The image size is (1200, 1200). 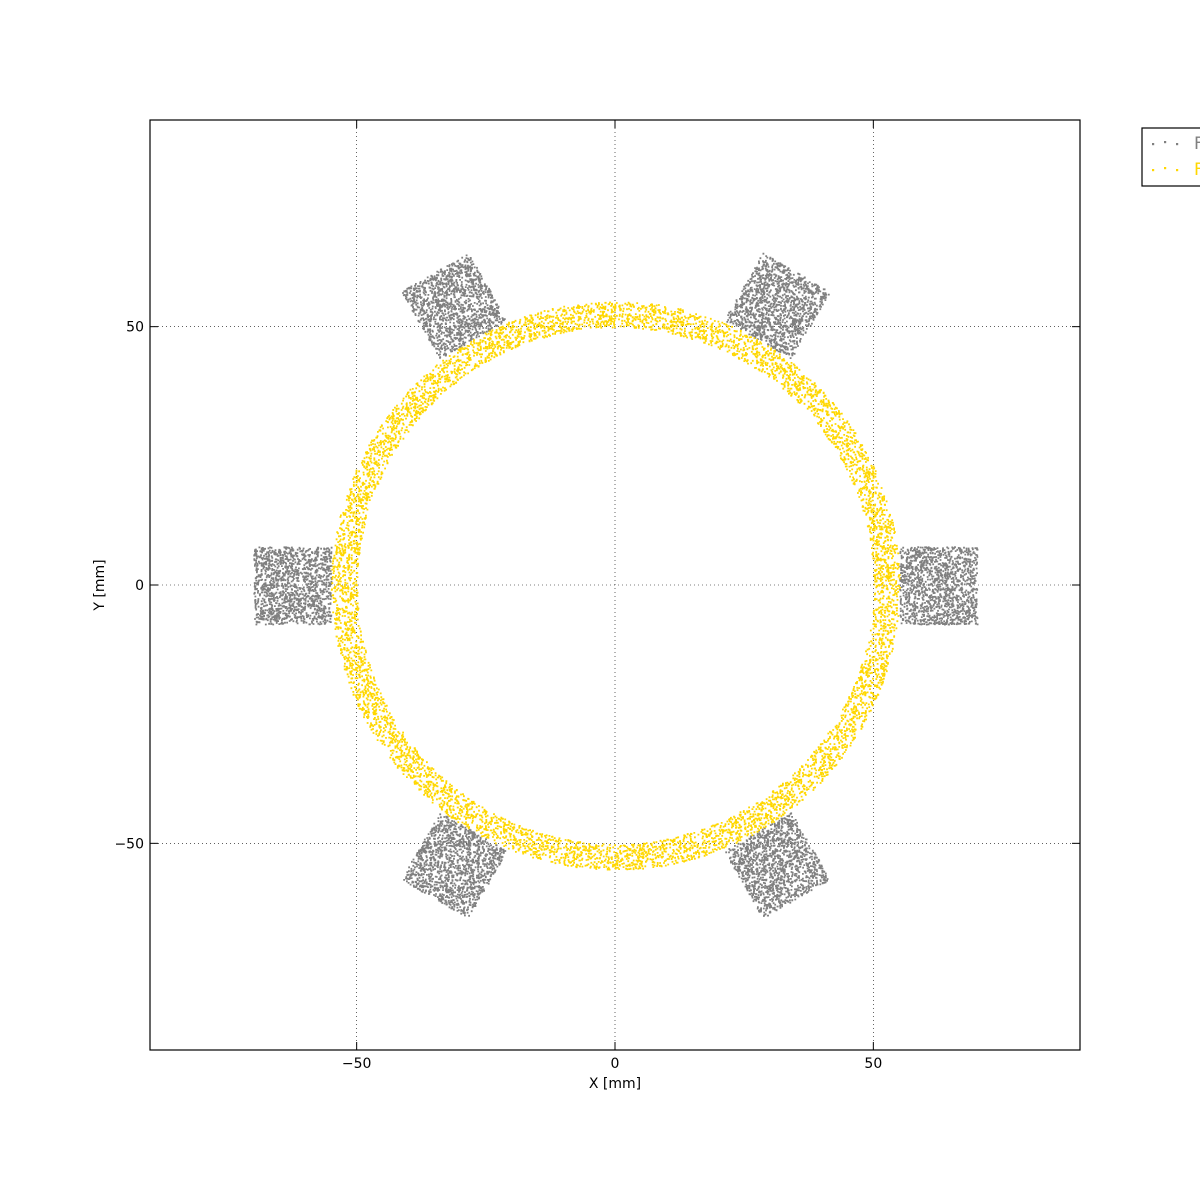 I want to click on y-tick-label: 0, so click(x=139, y=586).